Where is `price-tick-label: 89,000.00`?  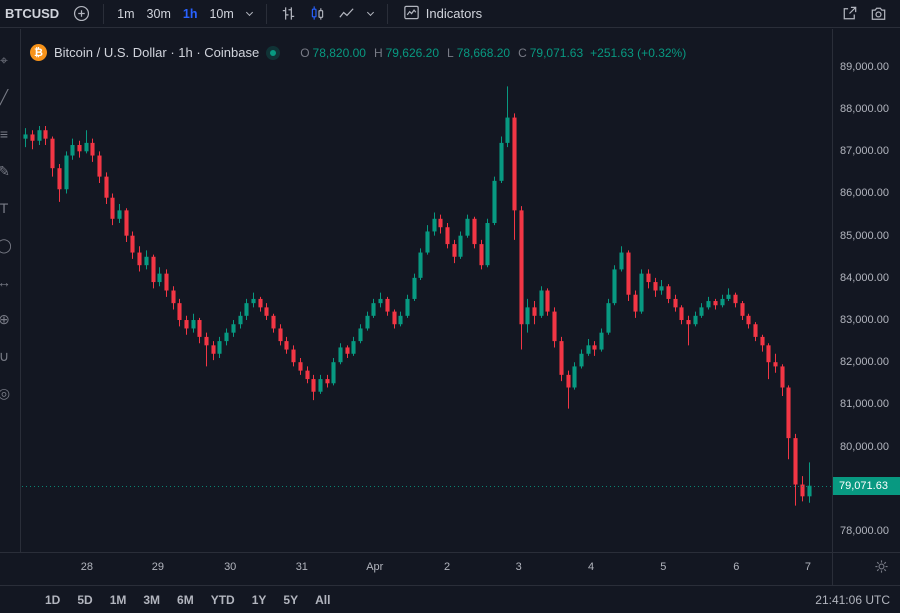 price-tick-label: 89,000.00 is located at coordinates (864, 66).